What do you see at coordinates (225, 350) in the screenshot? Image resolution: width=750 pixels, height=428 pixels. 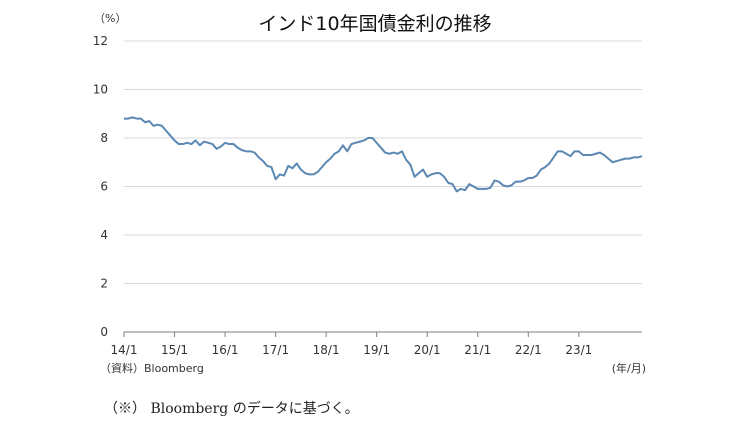 I see `x-tick-label: 16/1` at bounding box center [225, 350].